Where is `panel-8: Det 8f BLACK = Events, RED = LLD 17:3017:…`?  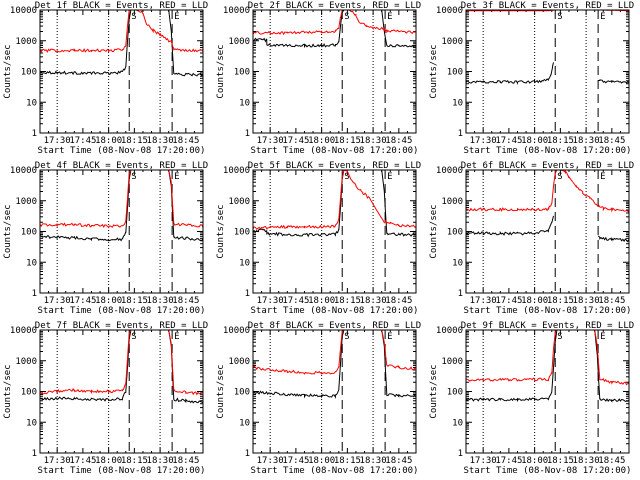 panel-8: Det 8f BLACK = Events, RED = LLD 17:3017:… is located at coordinates (318, 398).